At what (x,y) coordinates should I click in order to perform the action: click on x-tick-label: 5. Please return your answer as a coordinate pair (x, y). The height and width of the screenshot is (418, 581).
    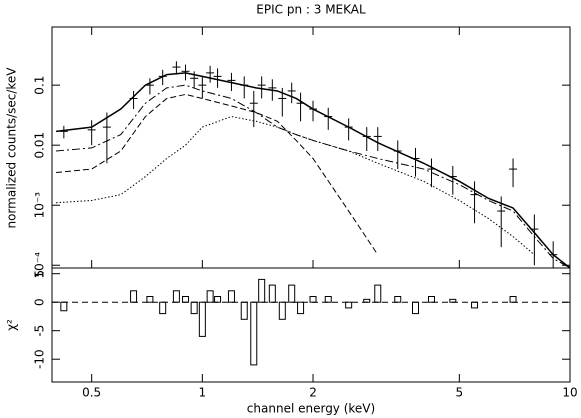
    Looking at the image, I should click on (460, 393).